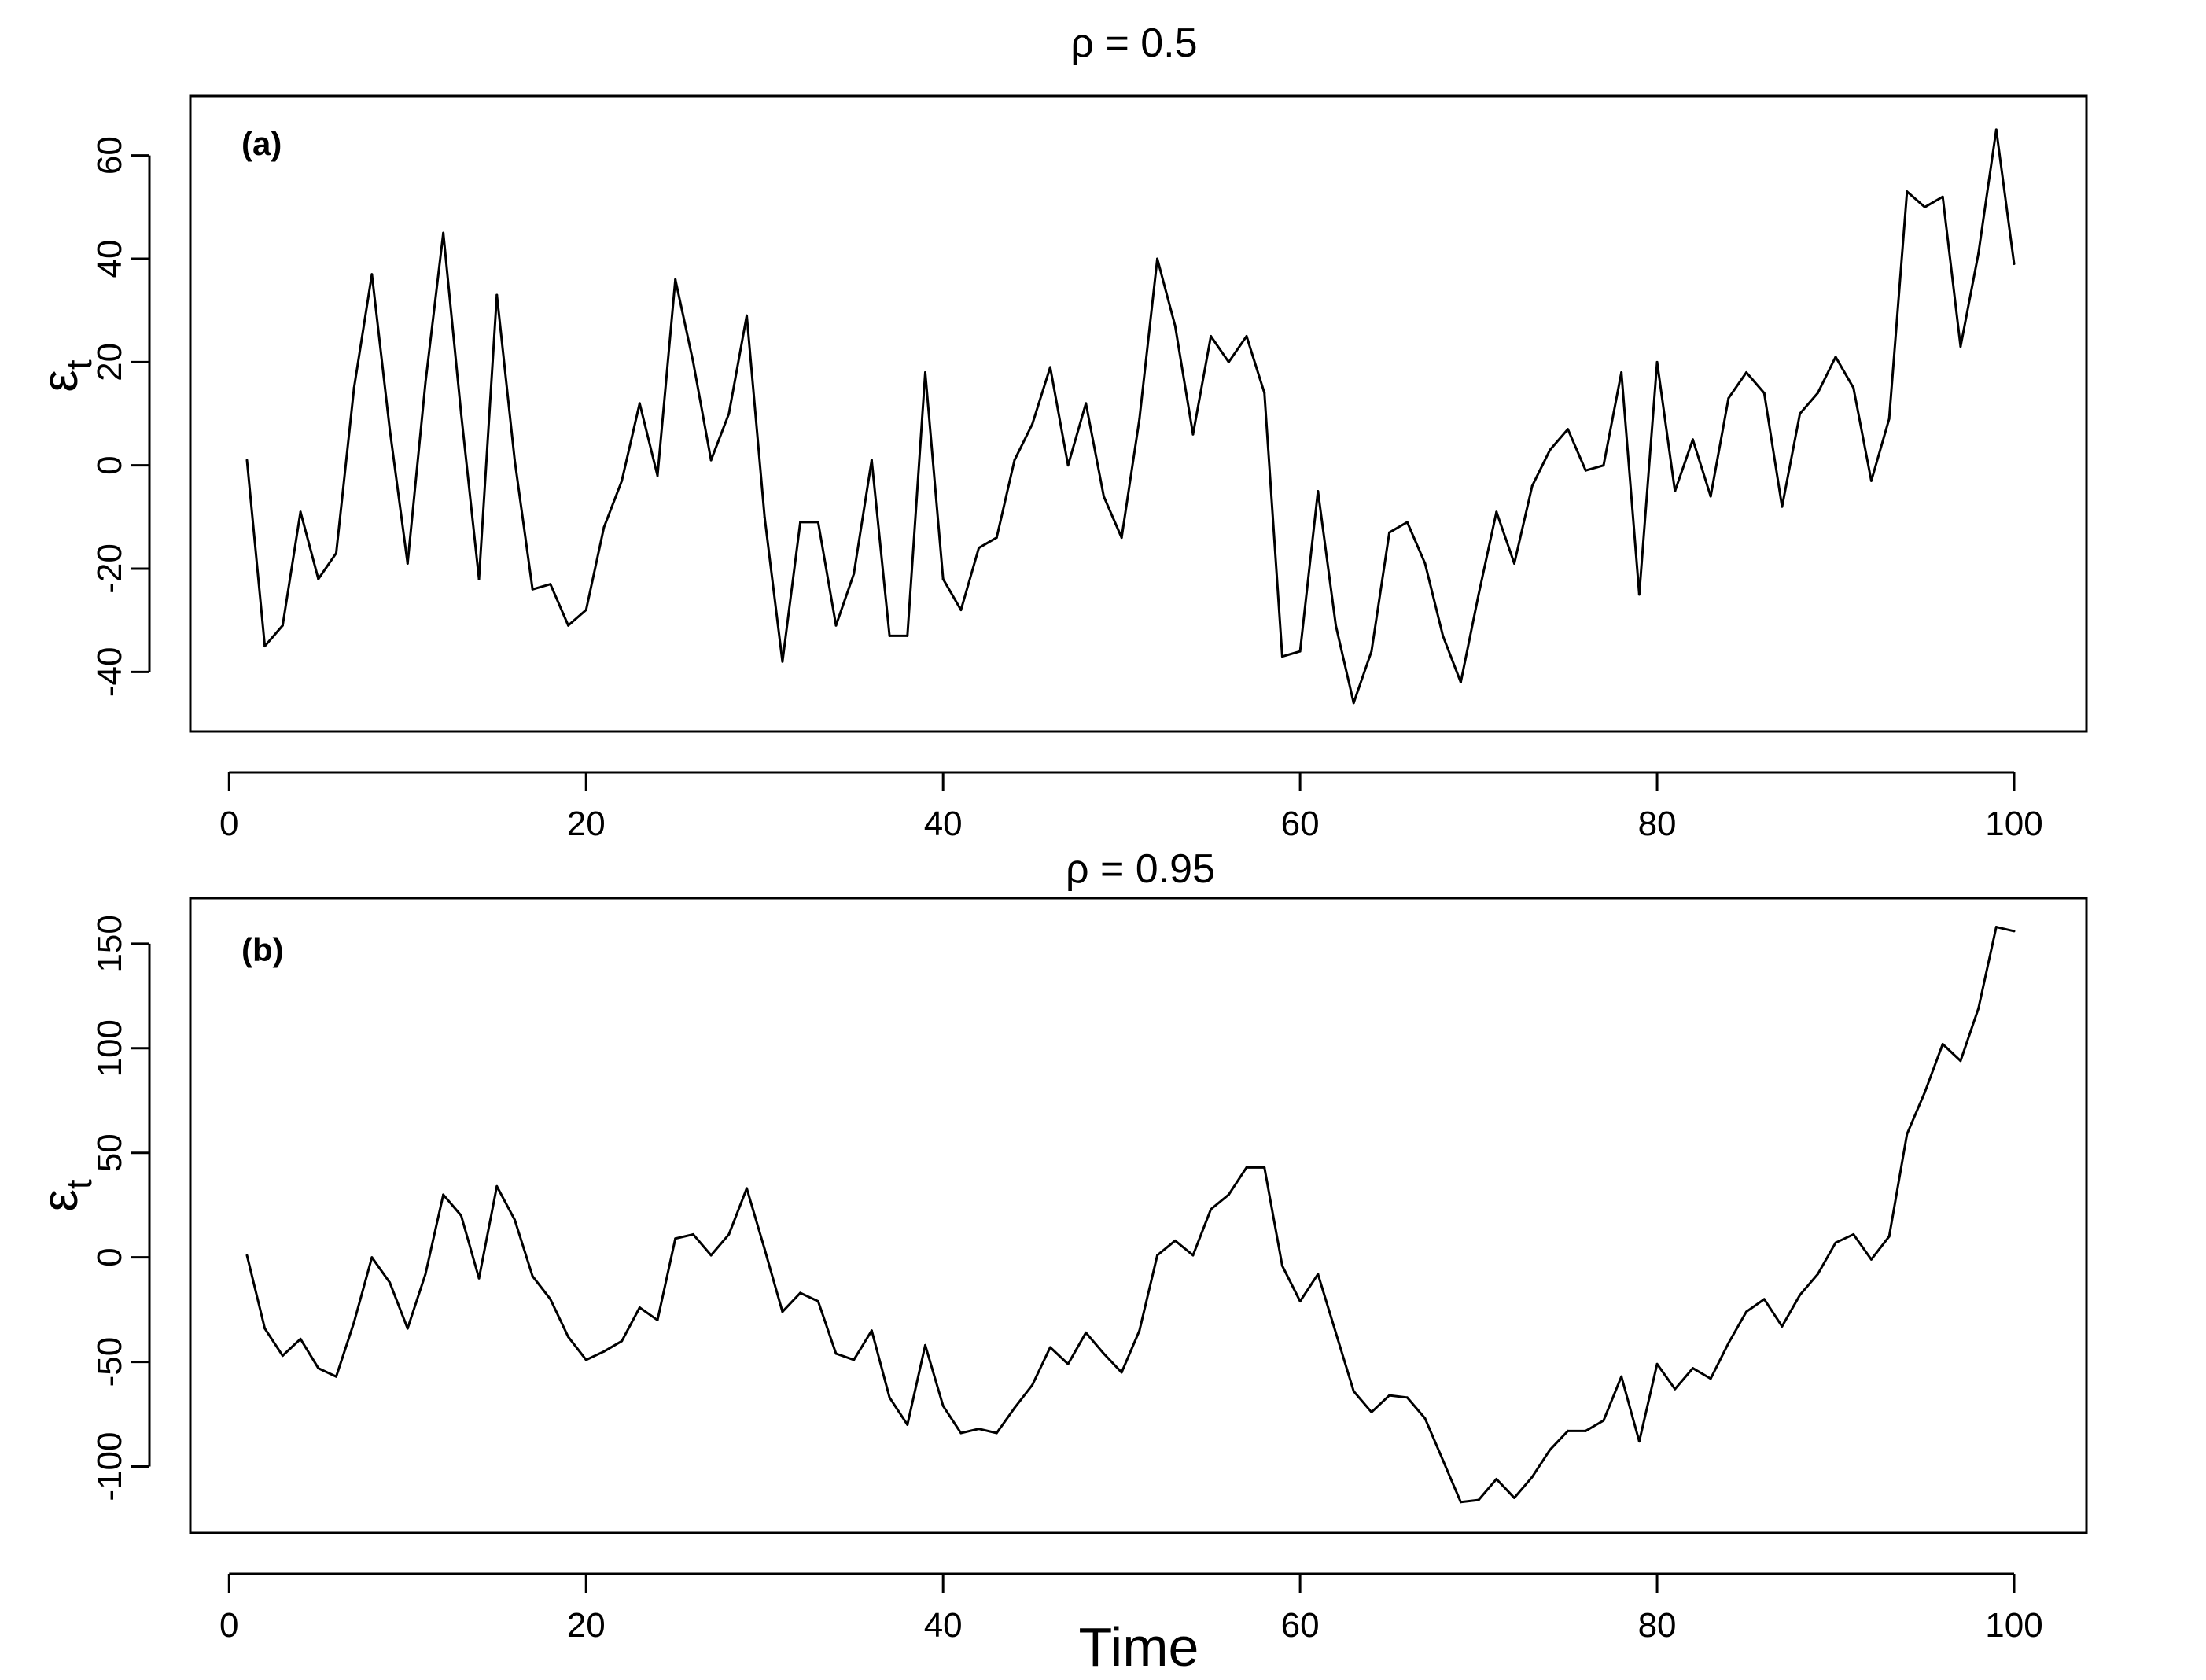 The height and width of the screenshot is (1680, 2206). I want to click on panel-b-y-axis: -100 -50 0 50 100 150, so click(121, 1208).